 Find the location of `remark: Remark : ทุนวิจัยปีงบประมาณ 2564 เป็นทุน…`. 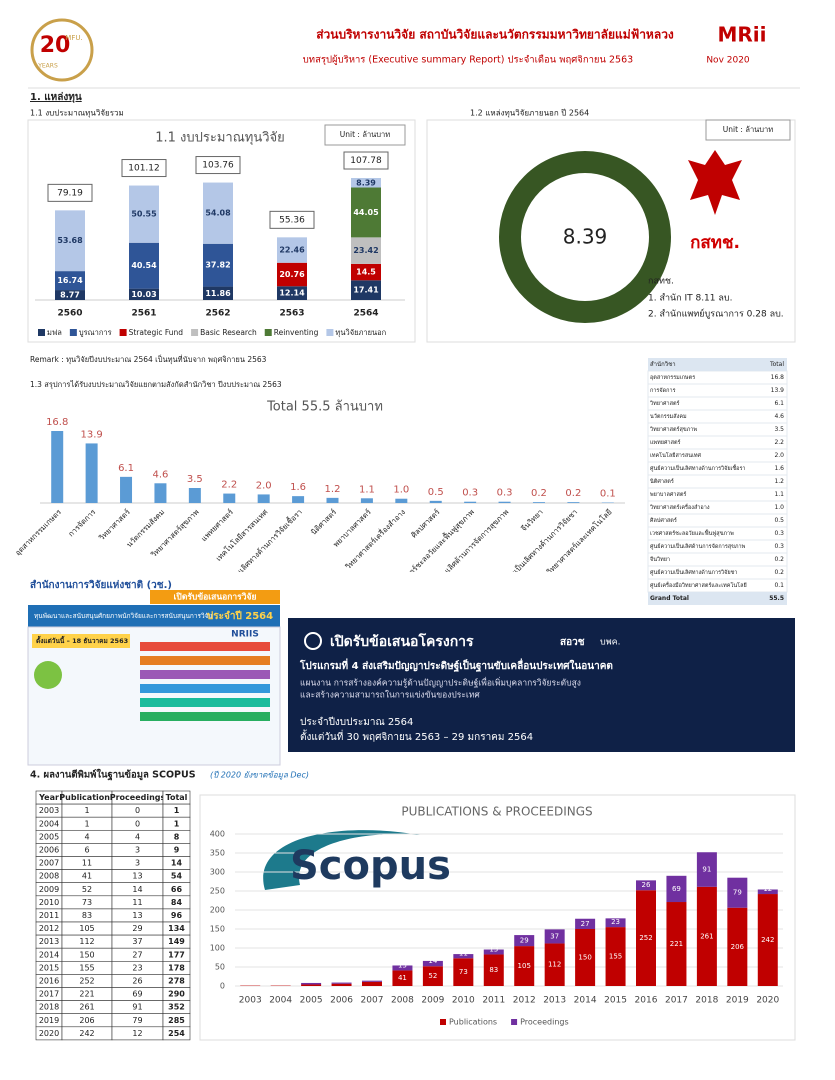

remark: Remark : ทุนวิจัยปีงบประมาณ 2564 เป็นทุน… is located at coordinates (148, 359).